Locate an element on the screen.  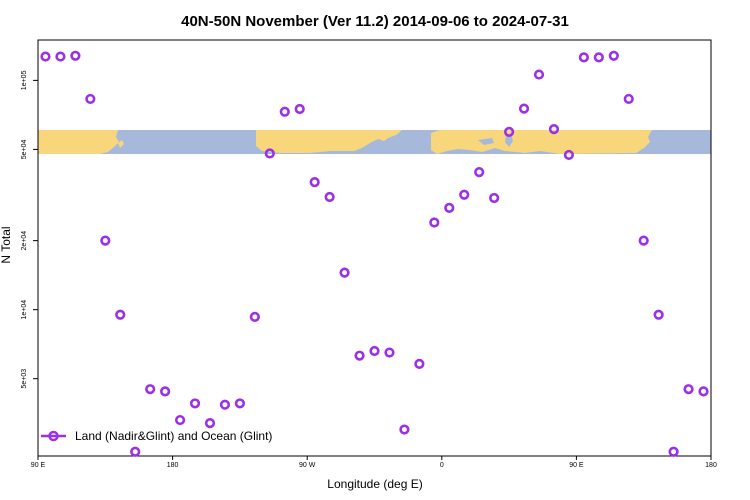
x-axis-label: Longitude (deg E) is located at coordinates (374, 484).